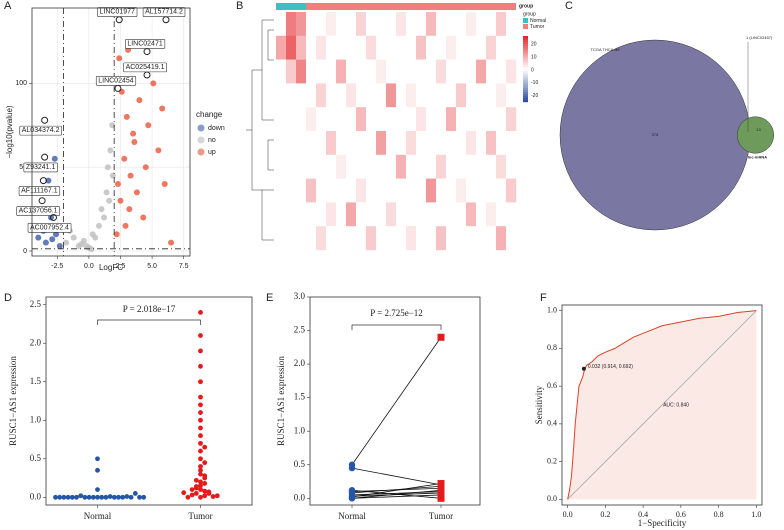  Describe the element at coordinates (118, 12) in the screenshot. I see `annotation-label: LINC01977` at that location.